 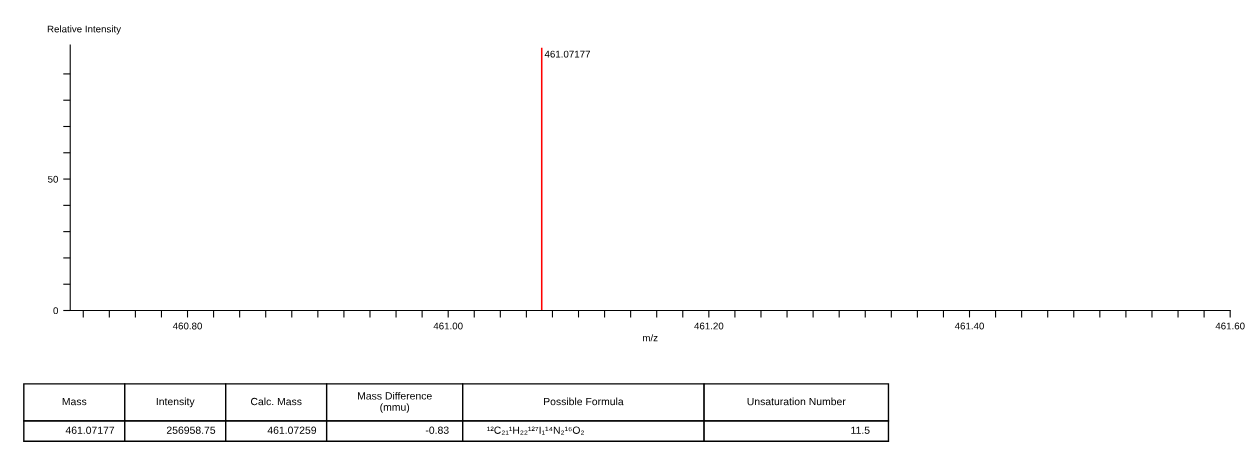 What do you see at coordinates (292, 430) in the screenshot?
I see `text: 461.07259` at bounding box center [292, 430].